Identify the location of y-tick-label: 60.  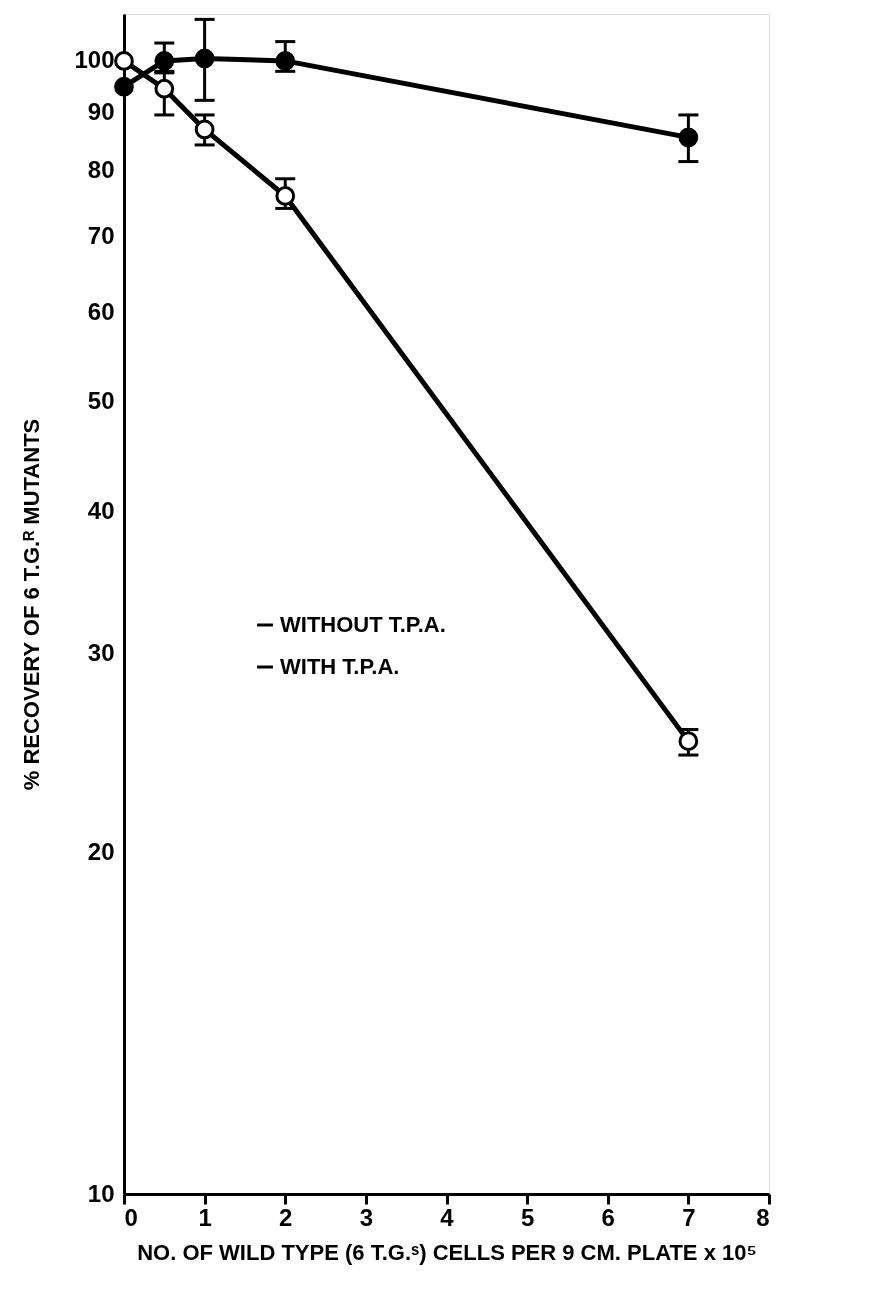
(101, 311).